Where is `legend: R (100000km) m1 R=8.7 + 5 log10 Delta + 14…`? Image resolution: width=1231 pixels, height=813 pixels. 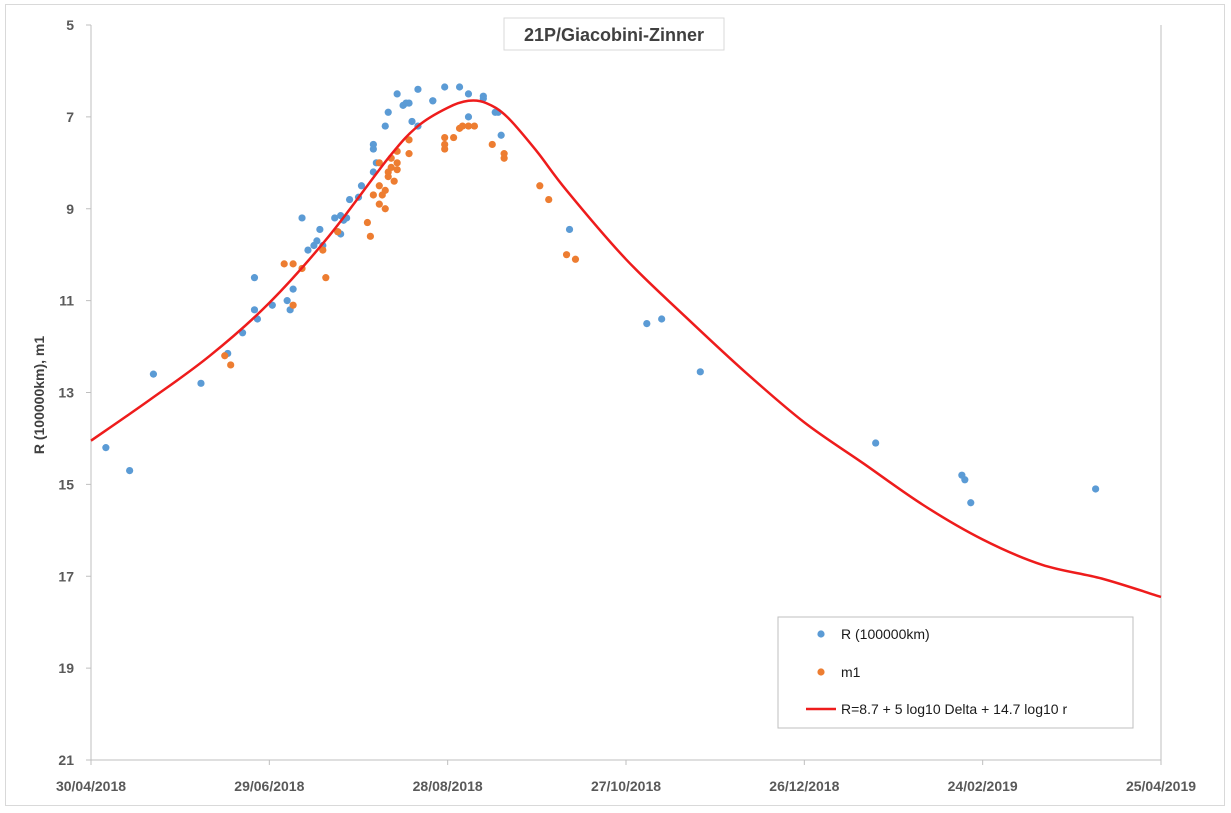
legend: R (100000km) m1 R=8.7 + 5 log10 Delta + 14… is located at coordinates (955, 672).